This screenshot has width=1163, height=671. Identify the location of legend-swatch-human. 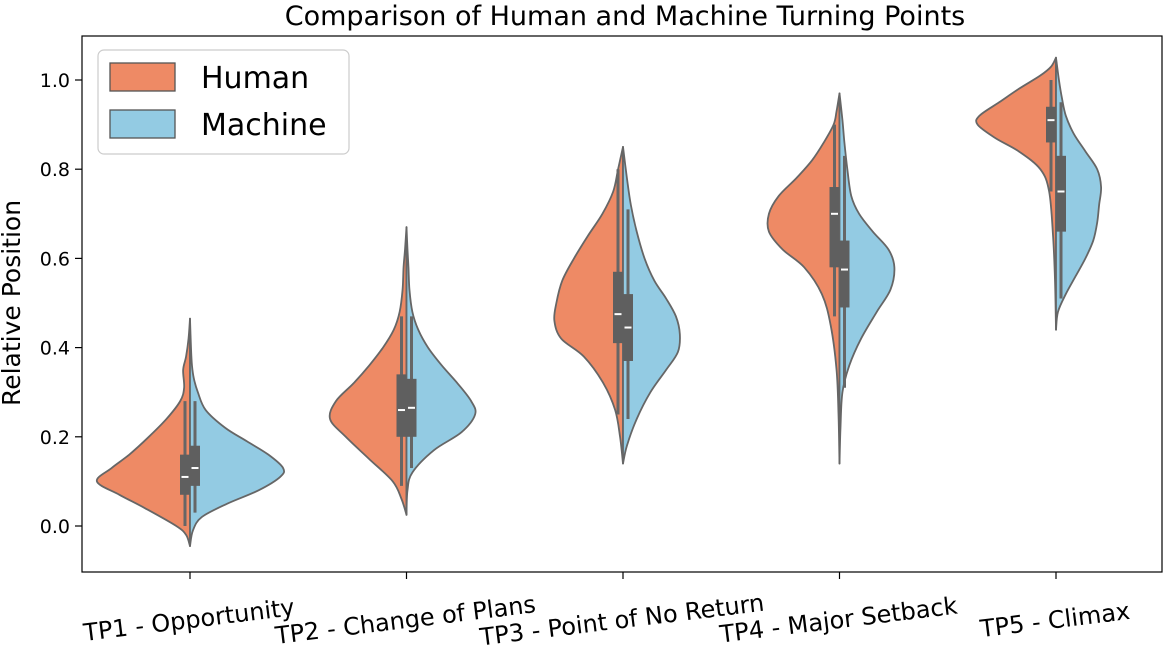
(142, 77).